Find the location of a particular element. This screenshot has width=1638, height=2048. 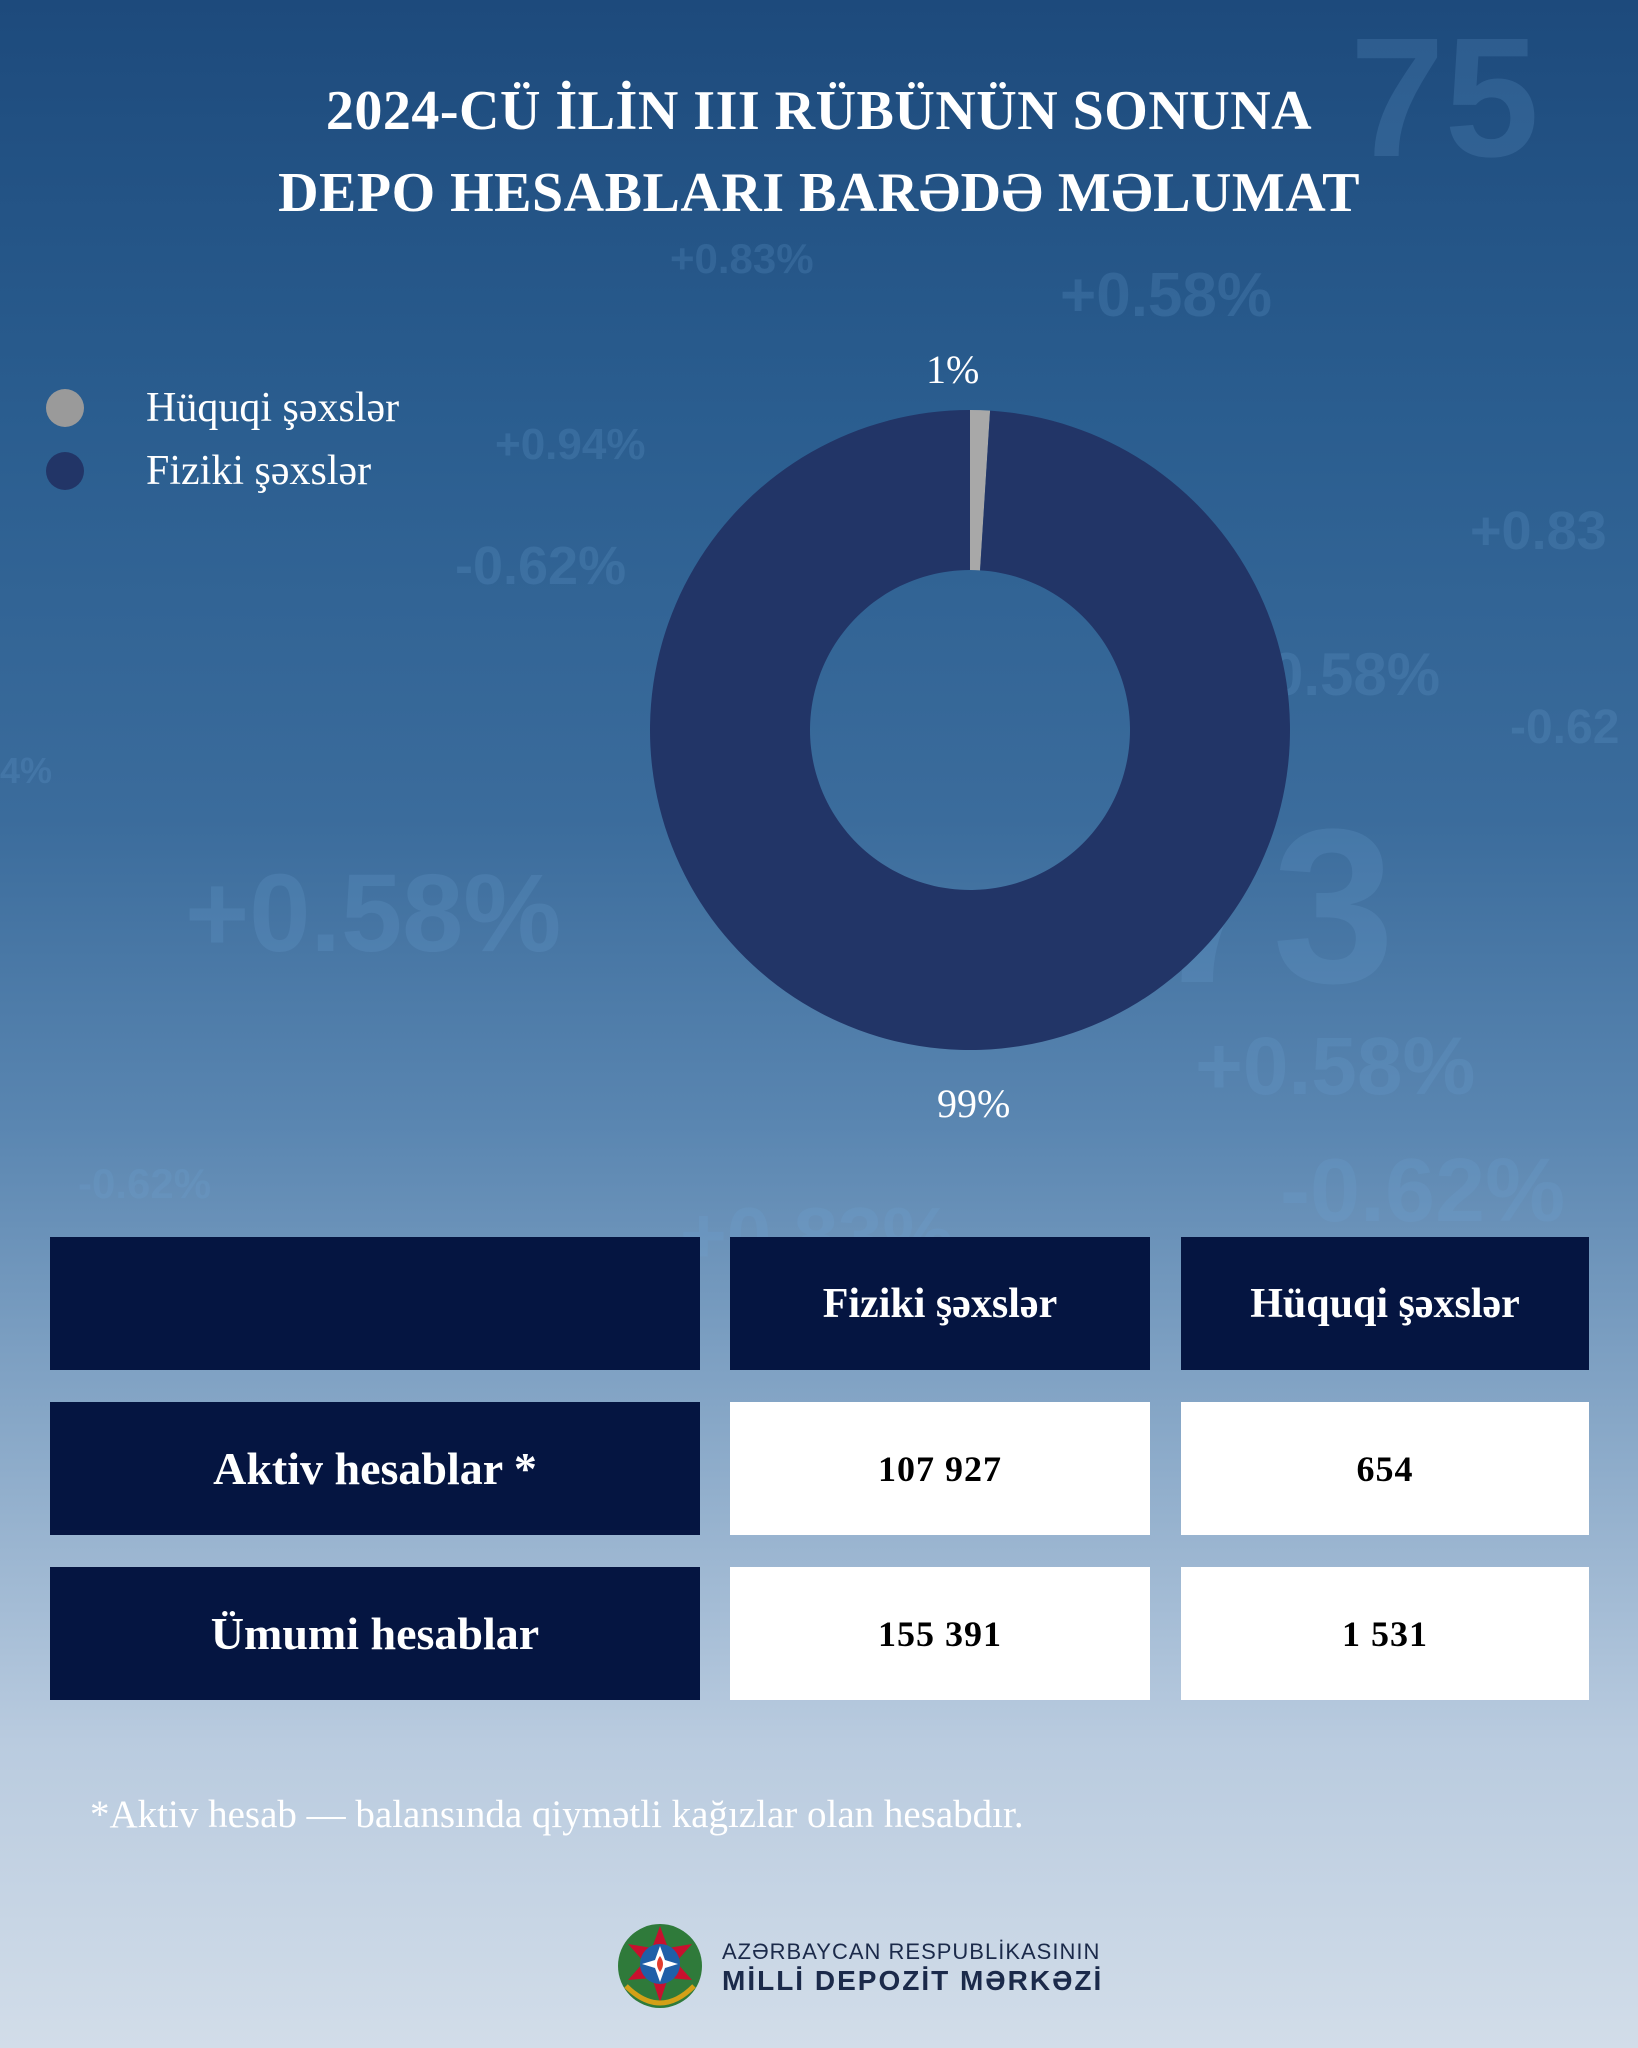

title-line-1: 2024-CÜ İLİN III RÜBÜNÜN SONUNA is located at coordinates (819, 111).